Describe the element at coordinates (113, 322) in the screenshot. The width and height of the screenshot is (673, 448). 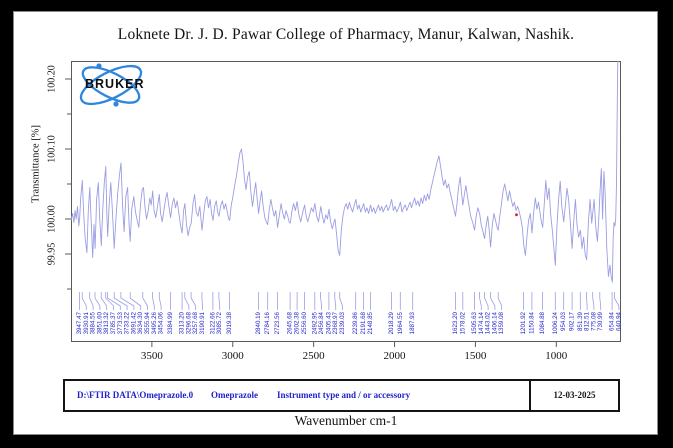
I see `peak-label: 3785.37` at that location.